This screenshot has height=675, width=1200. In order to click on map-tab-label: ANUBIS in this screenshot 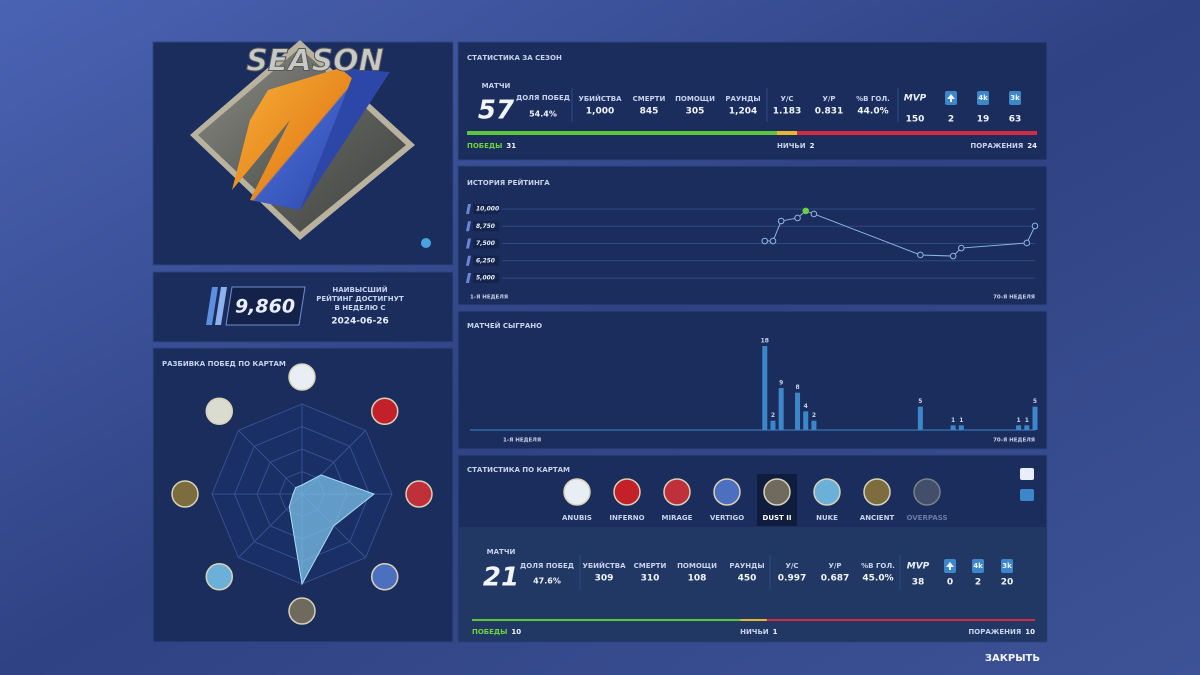, I will do `click(577, 518)`.